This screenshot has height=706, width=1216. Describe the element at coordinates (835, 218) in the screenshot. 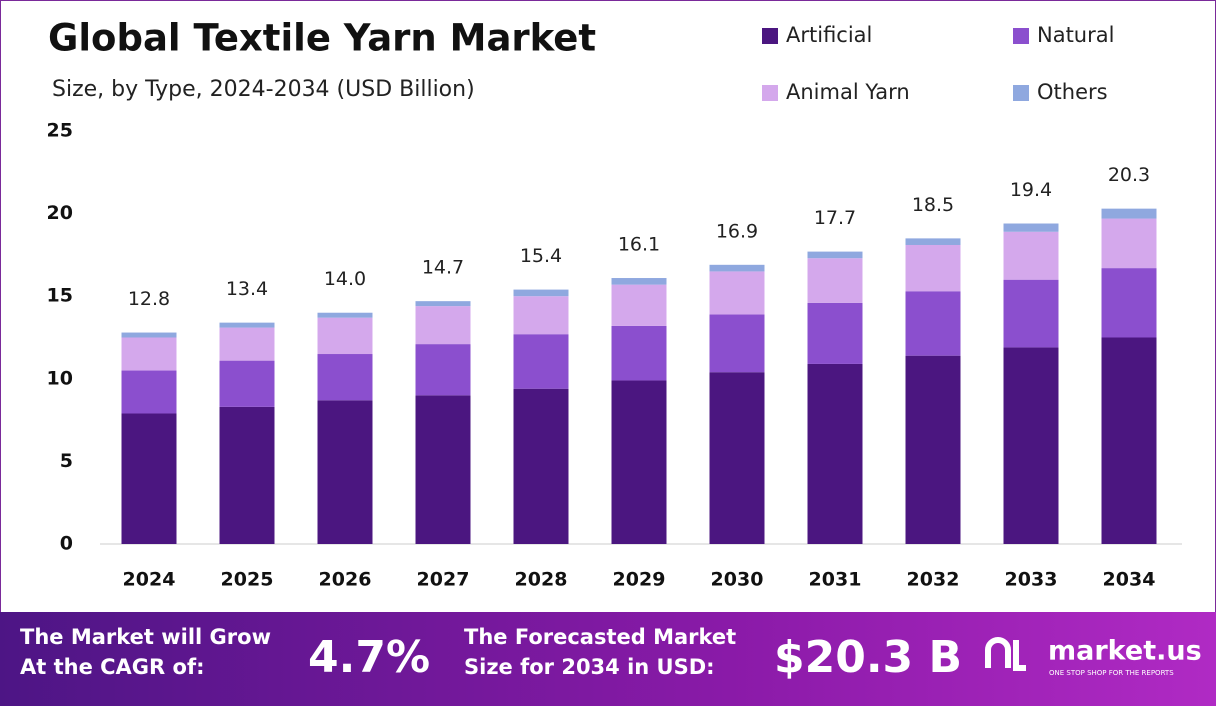

I see `total-label: 17.7` at that location.